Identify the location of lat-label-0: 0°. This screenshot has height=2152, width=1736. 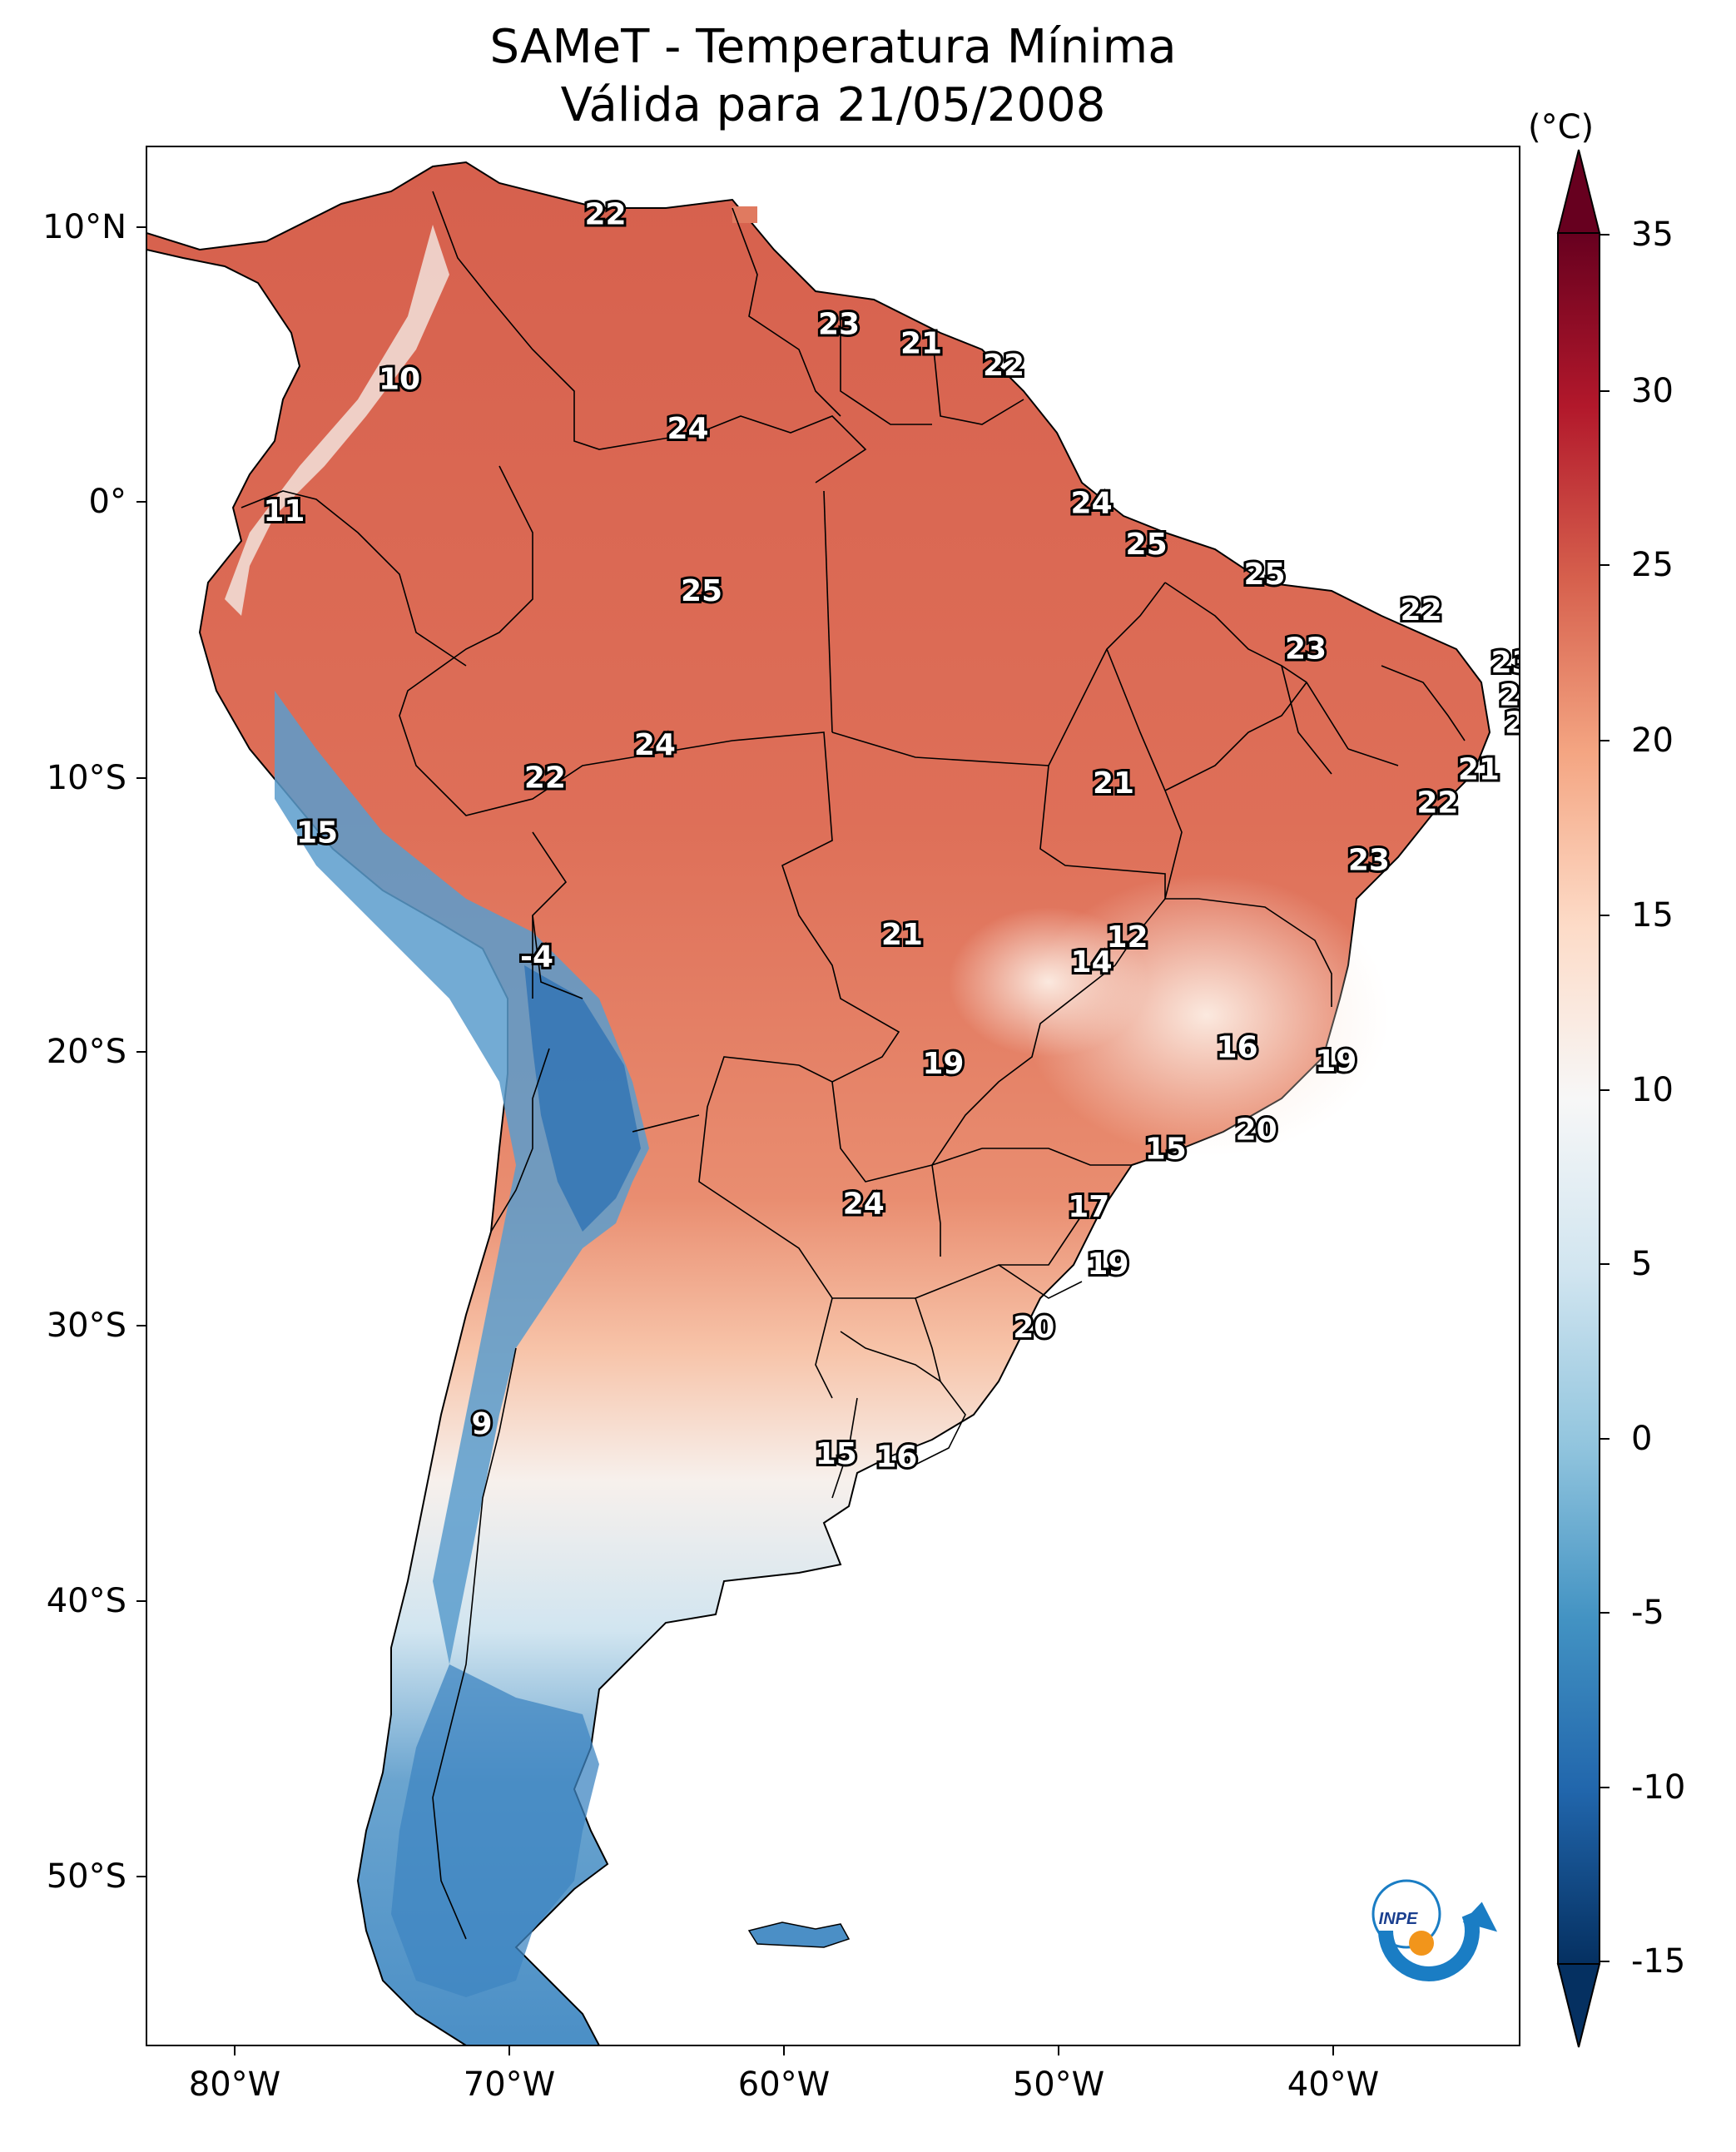
(107, 502).